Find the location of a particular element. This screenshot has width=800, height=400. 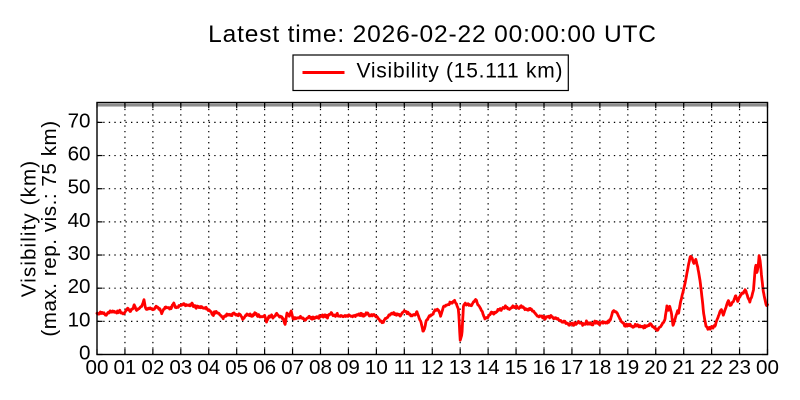

svg-text: 05 is located at coordinates (236, 367).